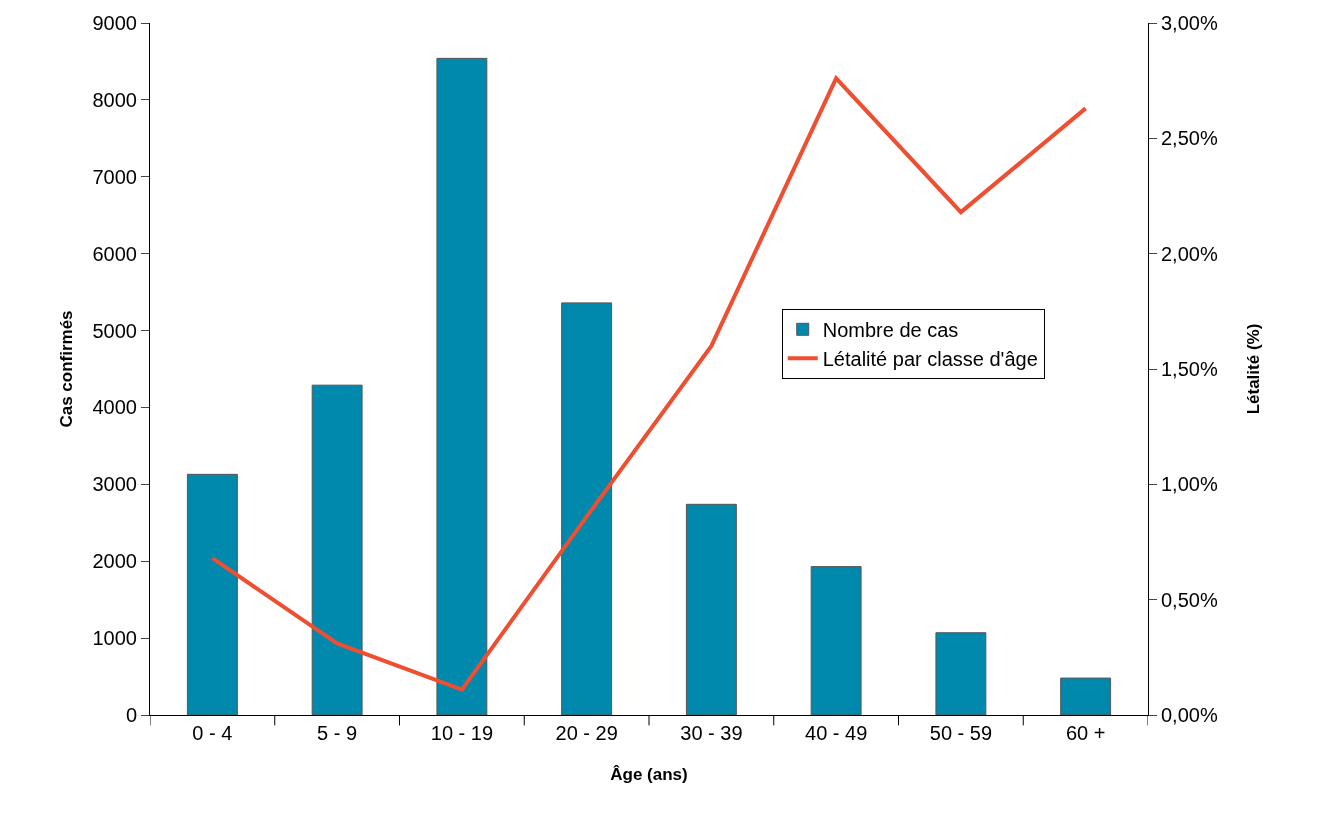 The height and width of the screenshot is (825, 1341). Describe the element at coordinates (212, 733) in the screenshot. I see `x-tick-label: 0 - 4` at that location.